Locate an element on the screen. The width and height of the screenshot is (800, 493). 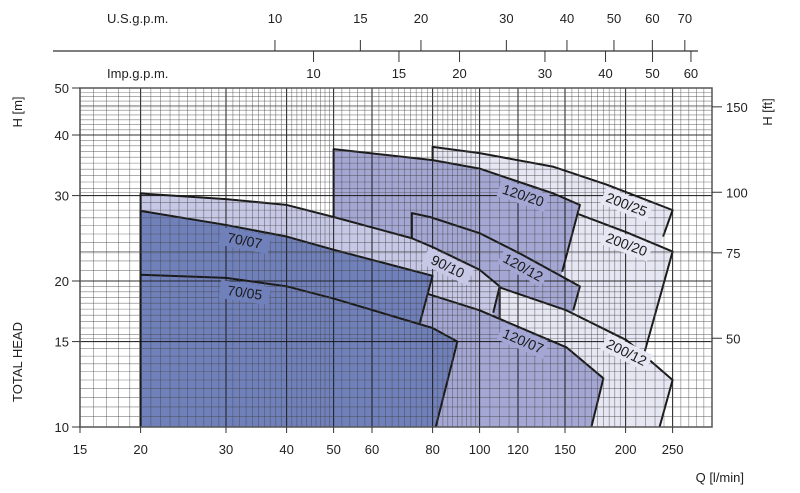
x-axis-label: Q [l/min] is located at coordinates (720, 477).